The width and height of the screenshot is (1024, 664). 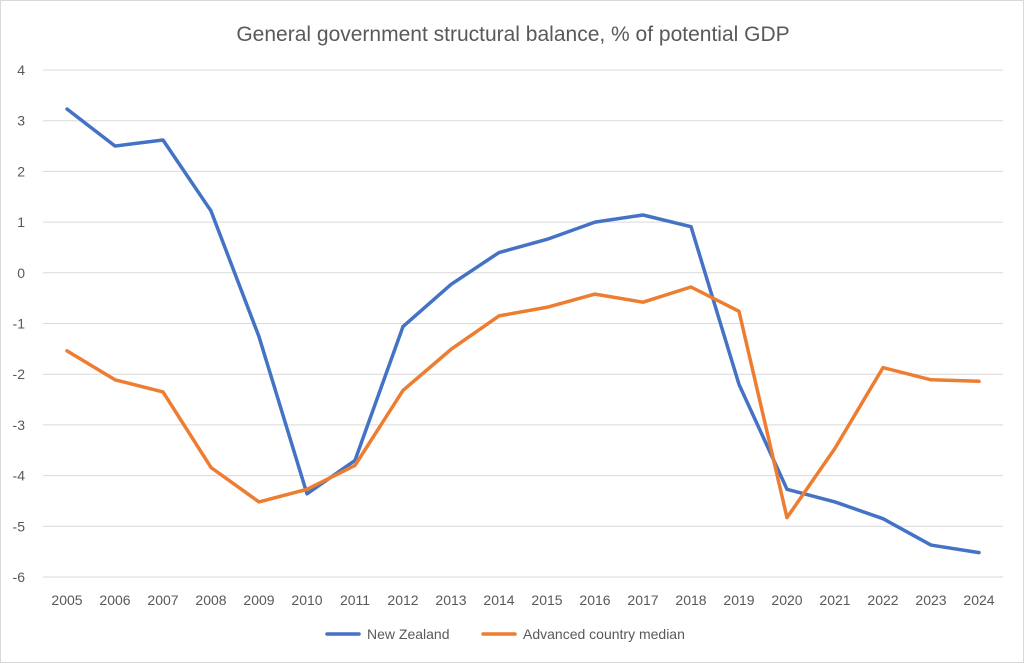 I want to click on legend-label: Advanced country median, so click(x=604, y=634).